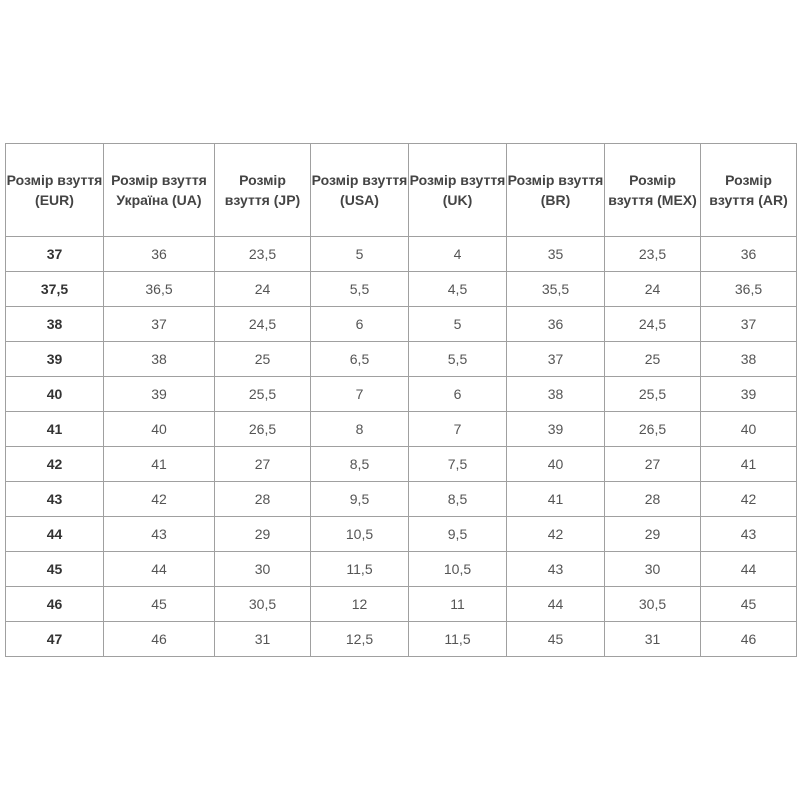 This screenshot has height=800, width=800. What do you see at coordinates (457, 499) in the screenshot?
I see `table-cell: 8,5` at bounding box center [457, 499].